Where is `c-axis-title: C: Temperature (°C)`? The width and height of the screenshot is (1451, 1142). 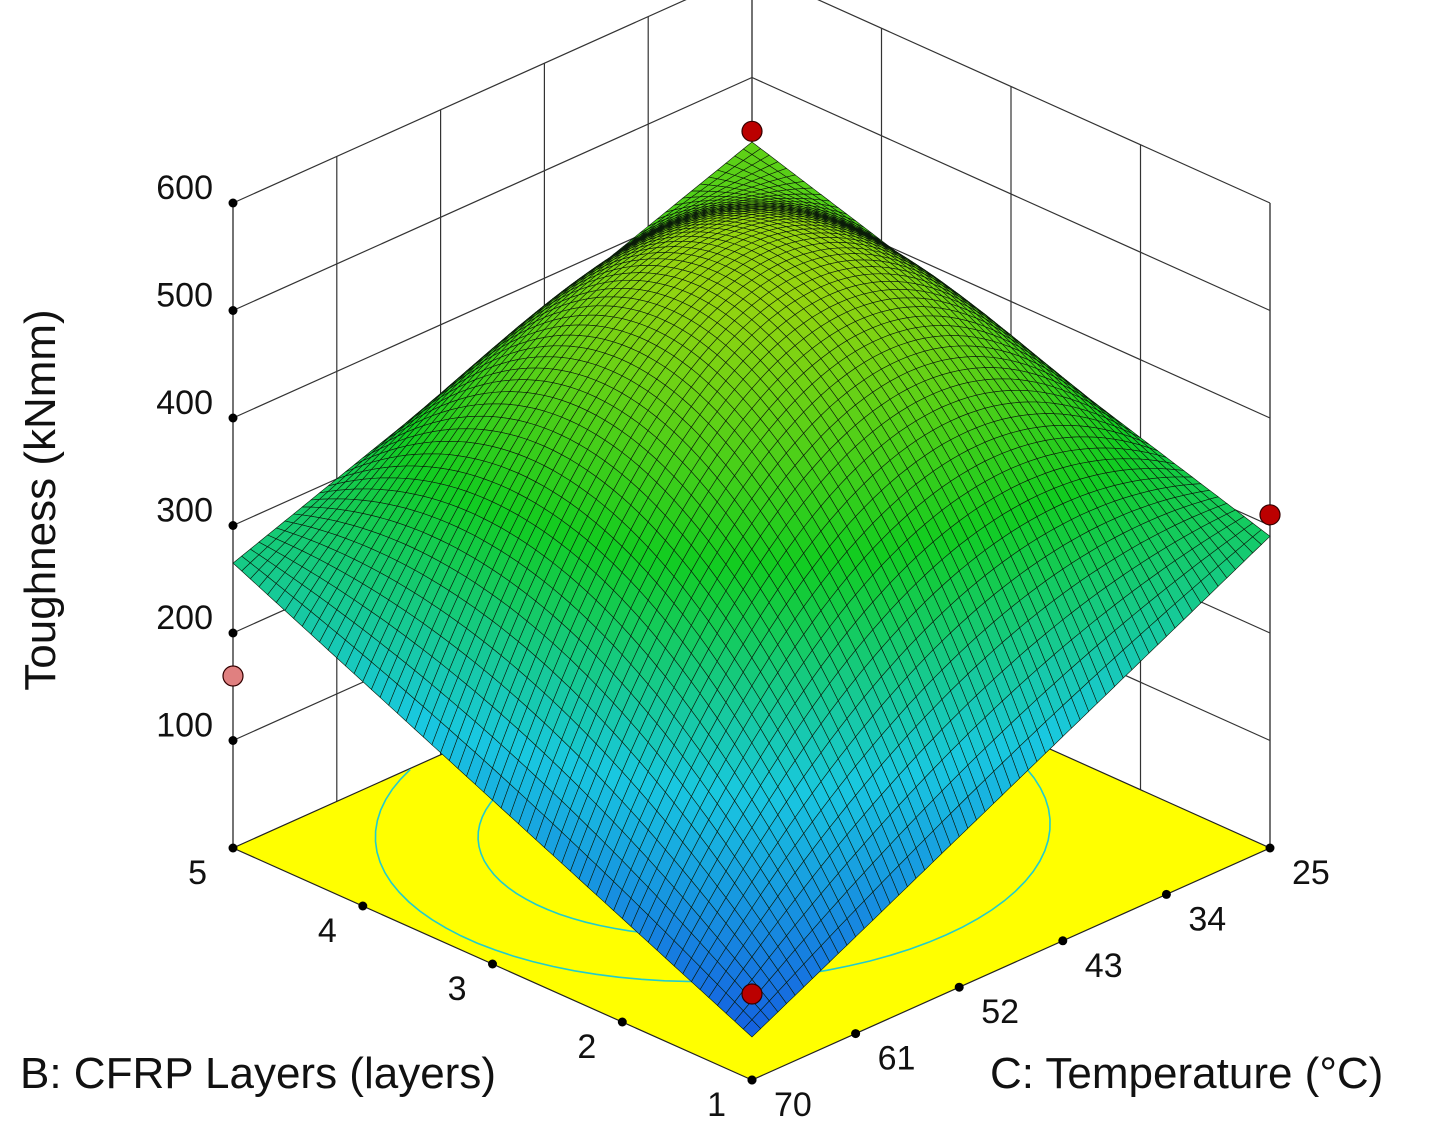
c-axis-title: C: Temperature (°C) is located at coordinates (1186, 1073).